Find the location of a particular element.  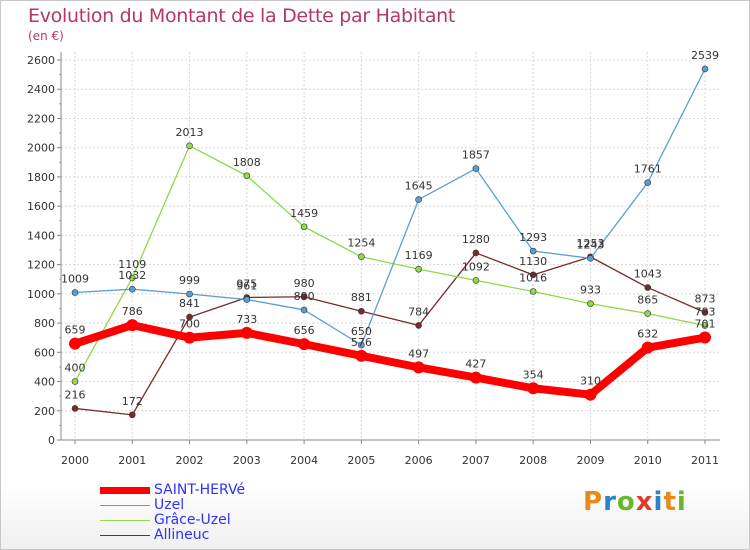

data-label: 354 is located at coordinates (533, 374).